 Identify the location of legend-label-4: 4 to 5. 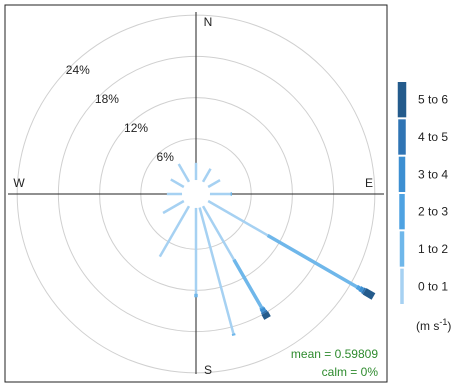
(433, 137).